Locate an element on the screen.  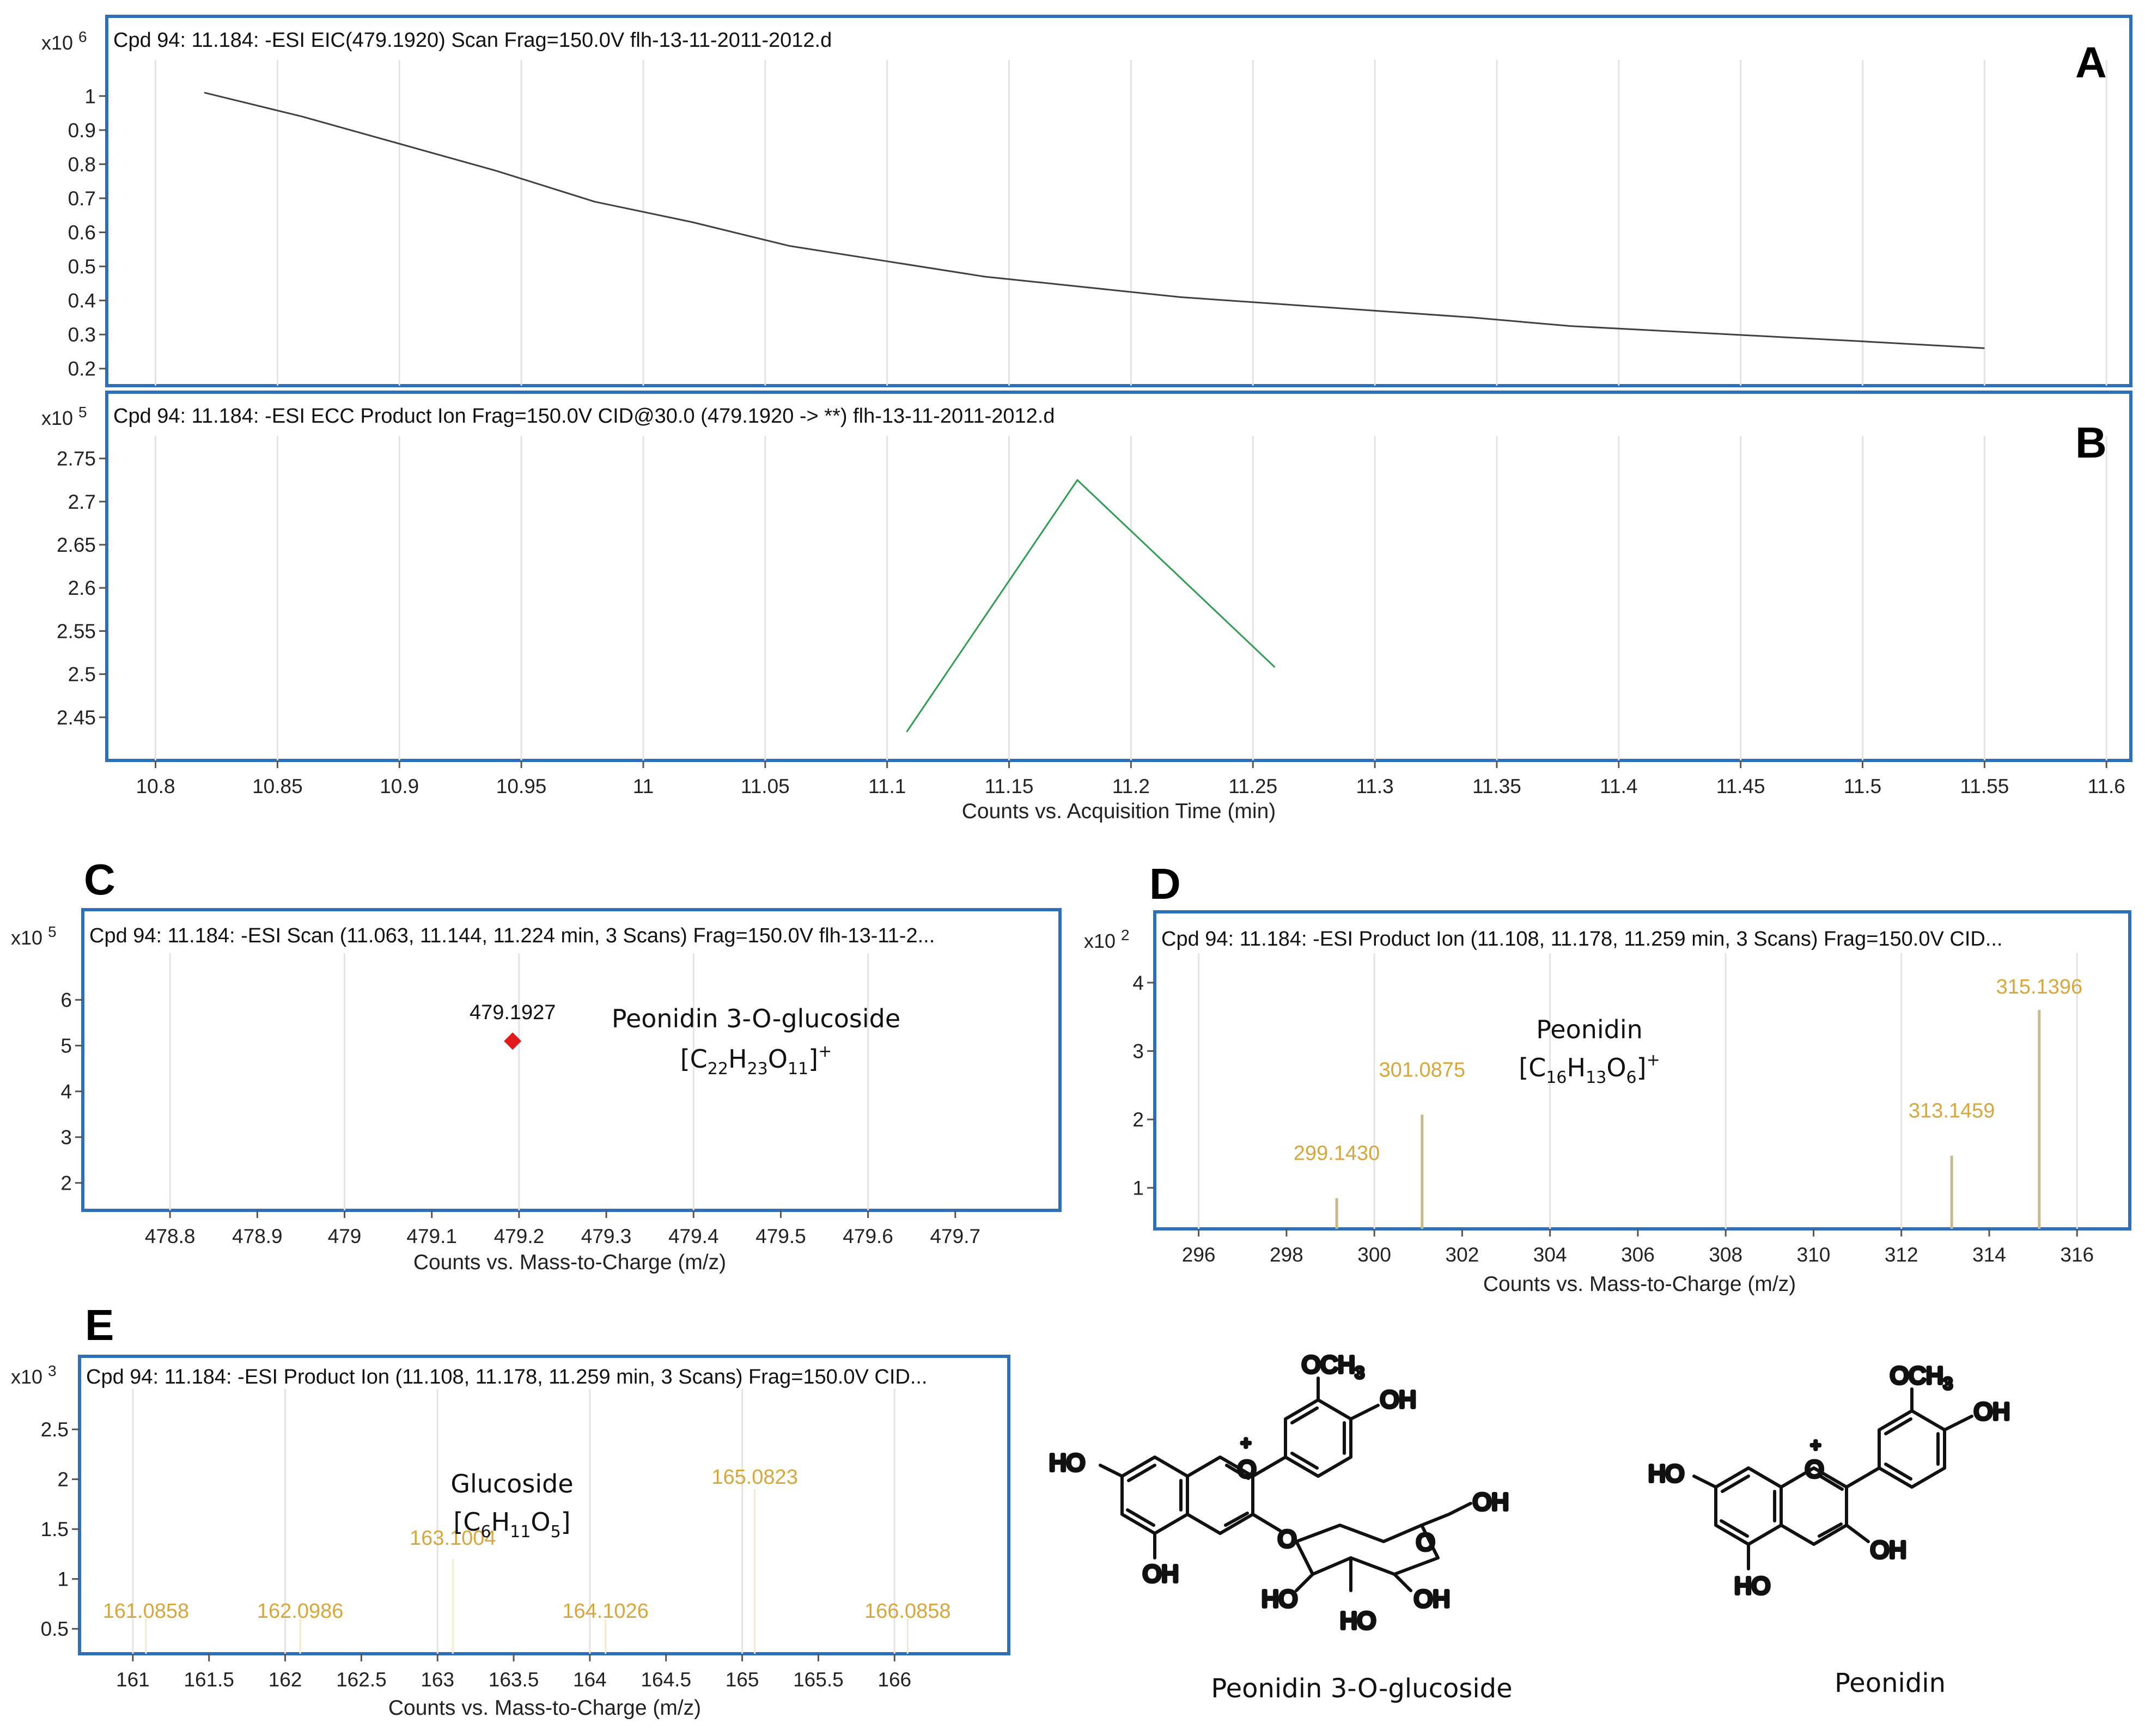
peonidin-ring-a-double-bonds is located at coordinates (1748, 1506).